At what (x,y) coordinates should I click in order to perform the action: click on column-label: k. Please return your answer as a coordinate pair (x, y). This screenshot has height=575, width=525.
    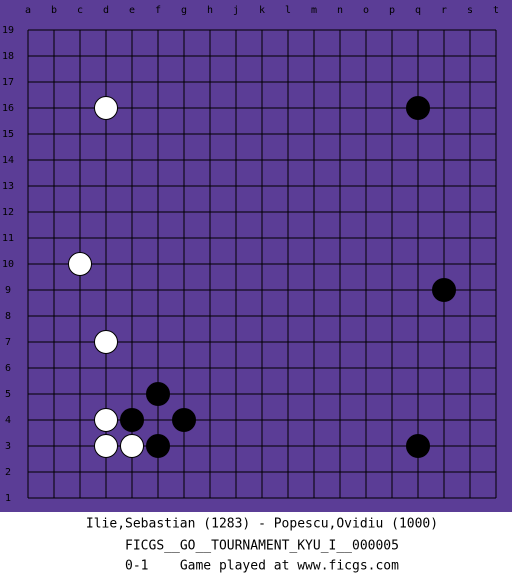
    Looking at the image, I should click on (262, 10).